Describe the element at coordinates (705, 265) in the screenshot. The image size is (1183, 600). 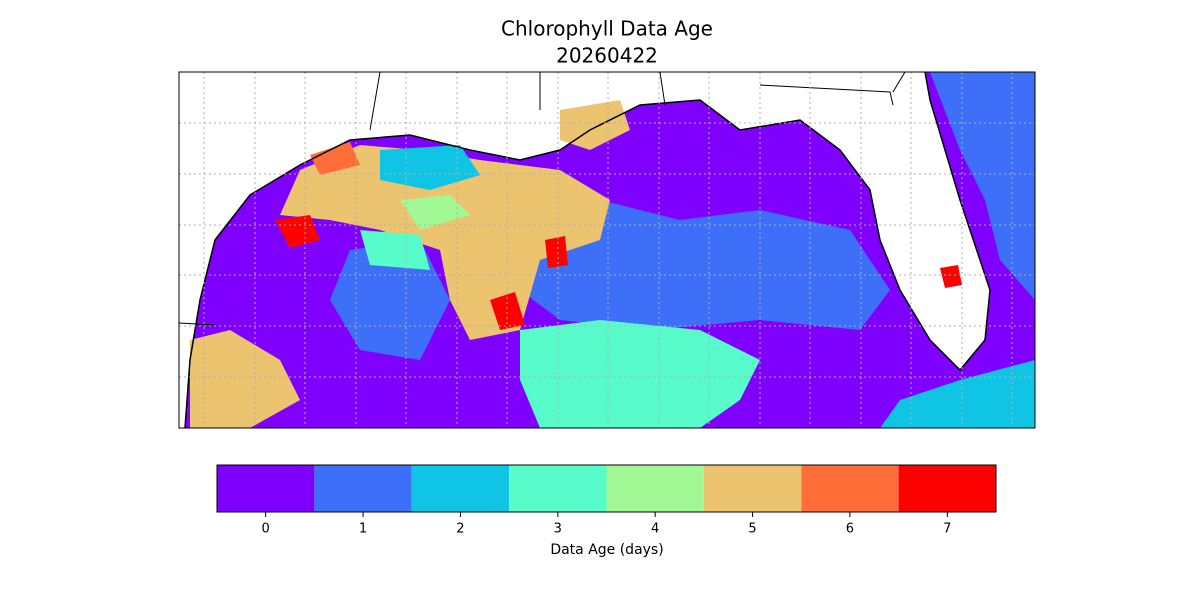
I see `patch-blue-center` at that location.